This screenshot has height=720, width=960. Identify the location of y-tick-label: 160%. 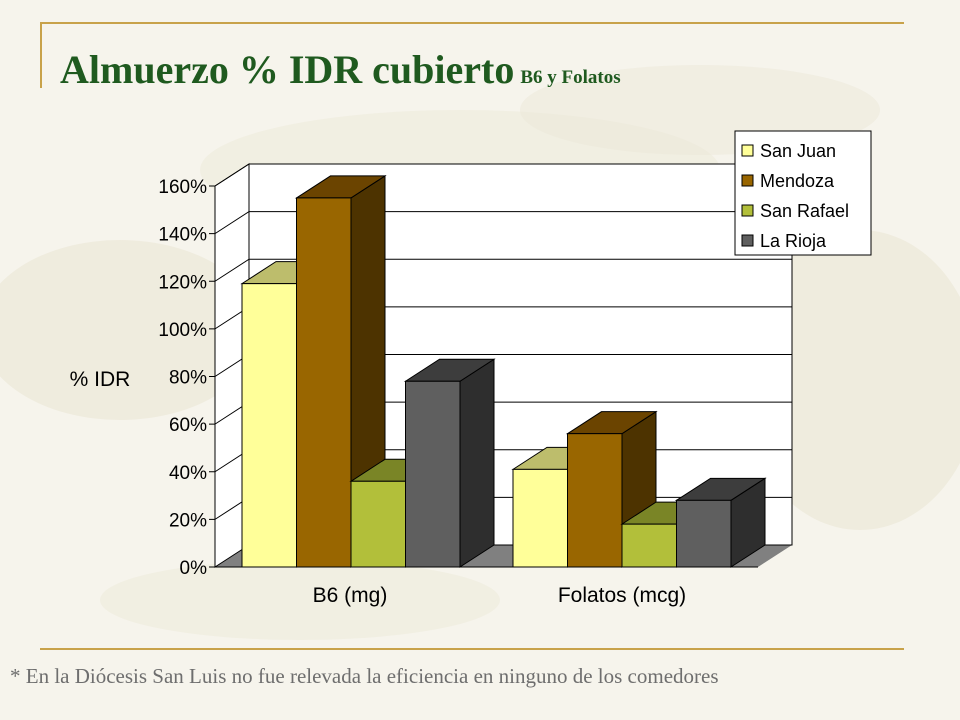
(182, 187).